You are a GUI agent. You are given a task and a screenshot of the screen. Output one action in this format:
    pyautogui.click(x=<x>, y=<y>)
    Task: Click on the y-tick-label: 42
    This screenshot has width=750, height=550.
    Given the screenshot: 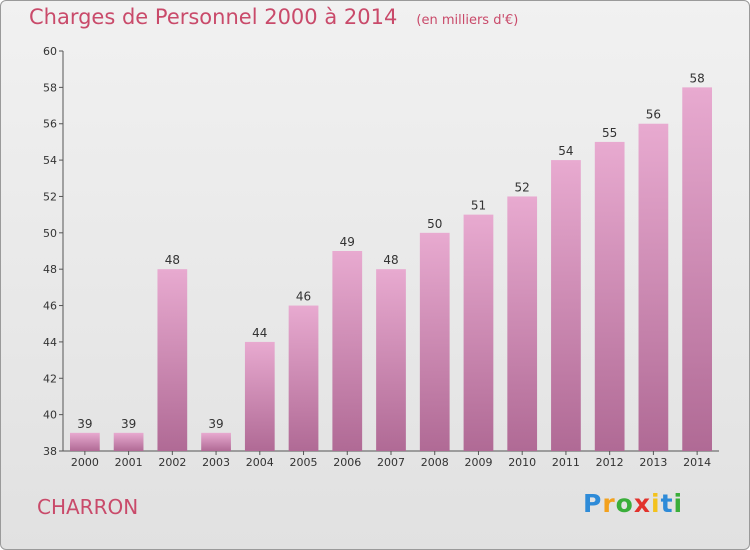 What is the action you would take?
    pyautogui.click(x=50, y=378)
    